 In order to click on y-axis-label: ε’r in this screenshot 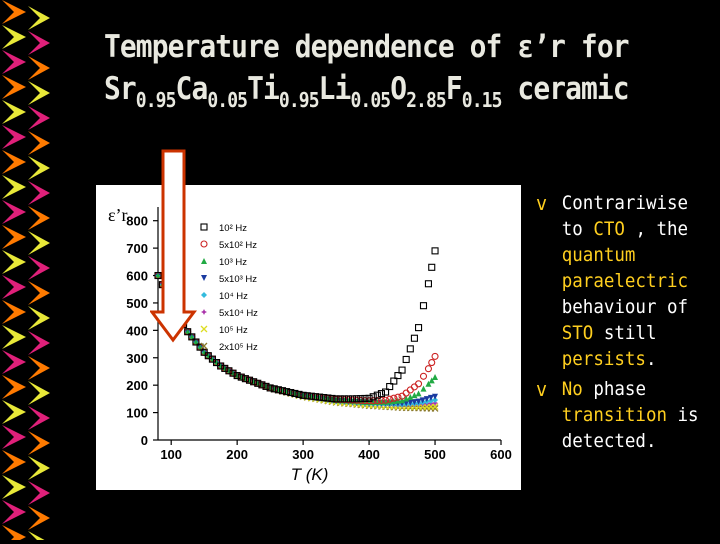, I will do `click(118, 215)`.